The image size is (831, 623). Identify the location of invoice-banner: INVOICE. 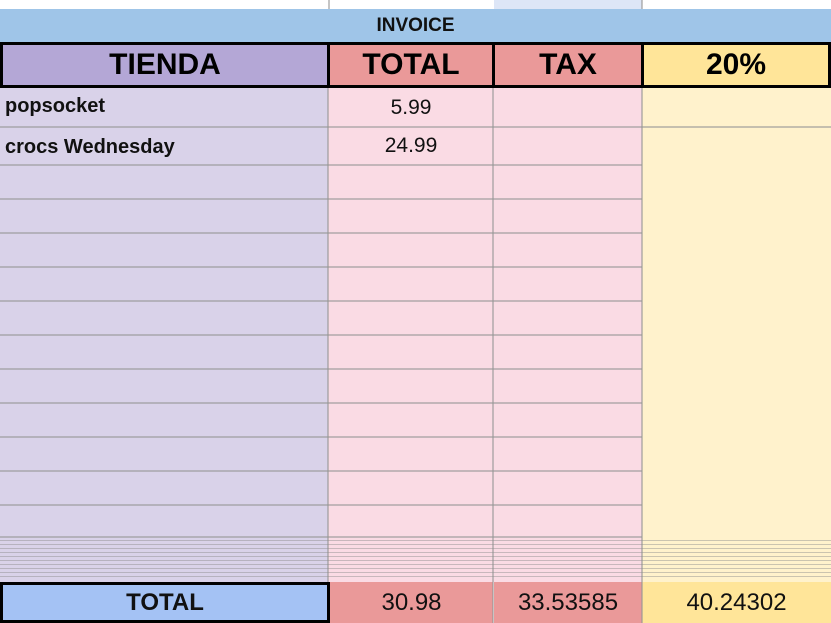
(415, 25).